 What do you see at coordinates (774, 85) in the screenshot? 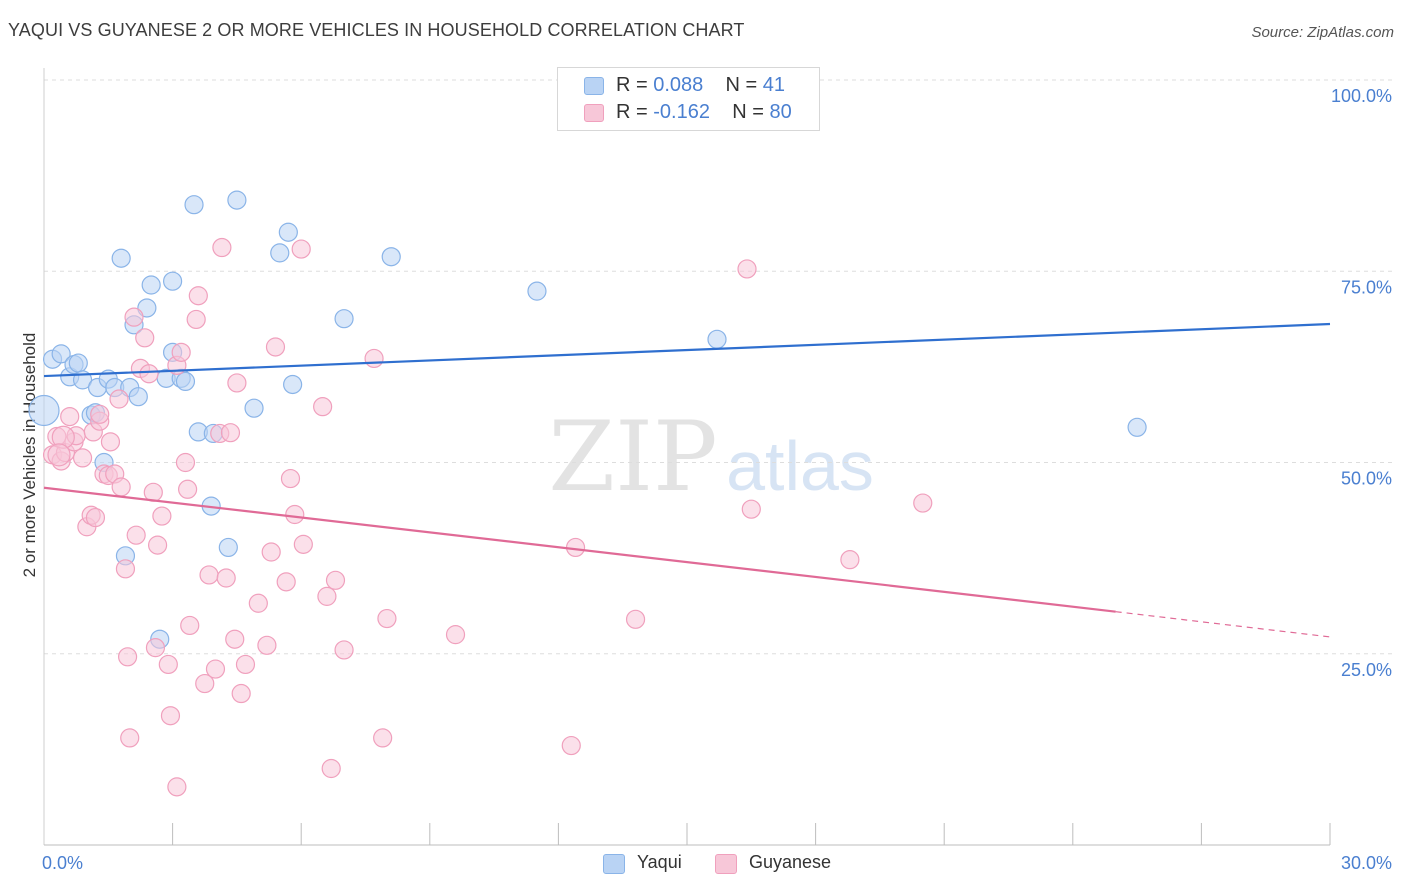
I see `yaqui-n-value: 41` at bounding box center [774, 85].